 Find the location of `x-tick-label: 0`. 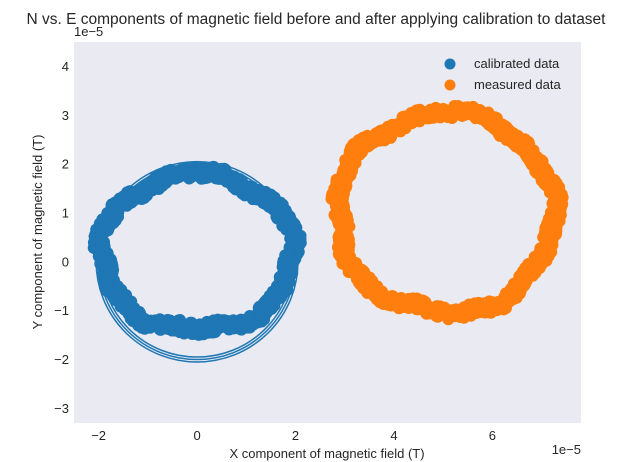

x-tick-label: 0 is located at coordinates (196, 435).